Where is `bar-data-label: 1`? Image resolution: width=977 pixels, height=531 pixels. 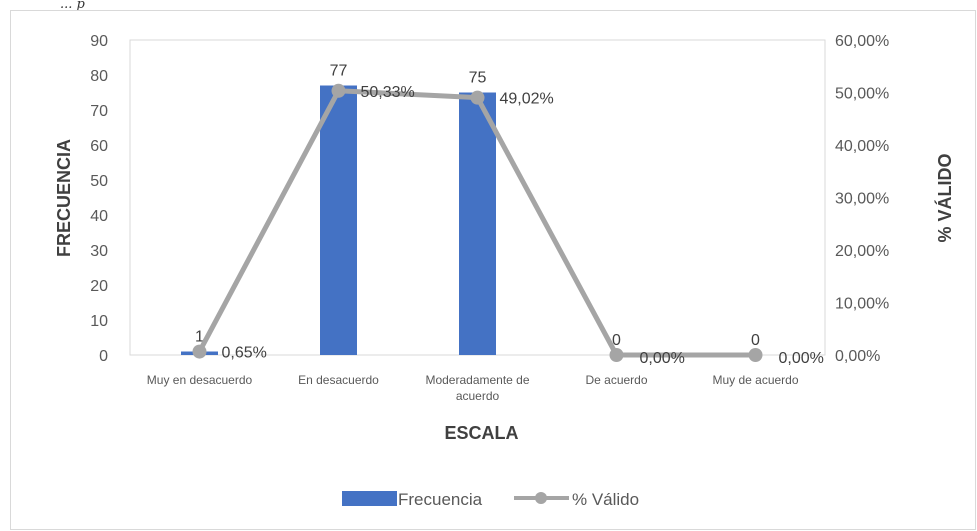 bar-data-label: 1 is located at coordinates (199, 337).